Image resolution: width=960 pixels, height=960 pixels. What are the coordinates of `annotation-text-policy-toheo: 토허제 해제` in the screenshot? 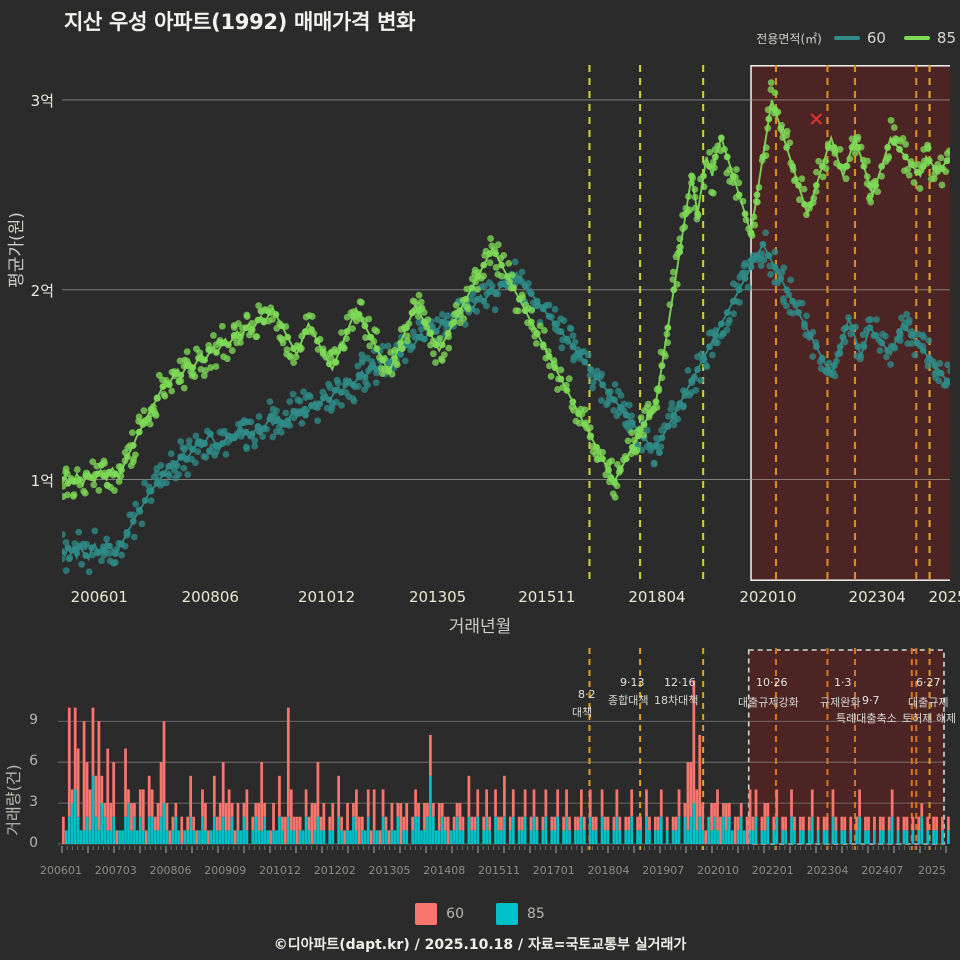 It's located at (929, 718).